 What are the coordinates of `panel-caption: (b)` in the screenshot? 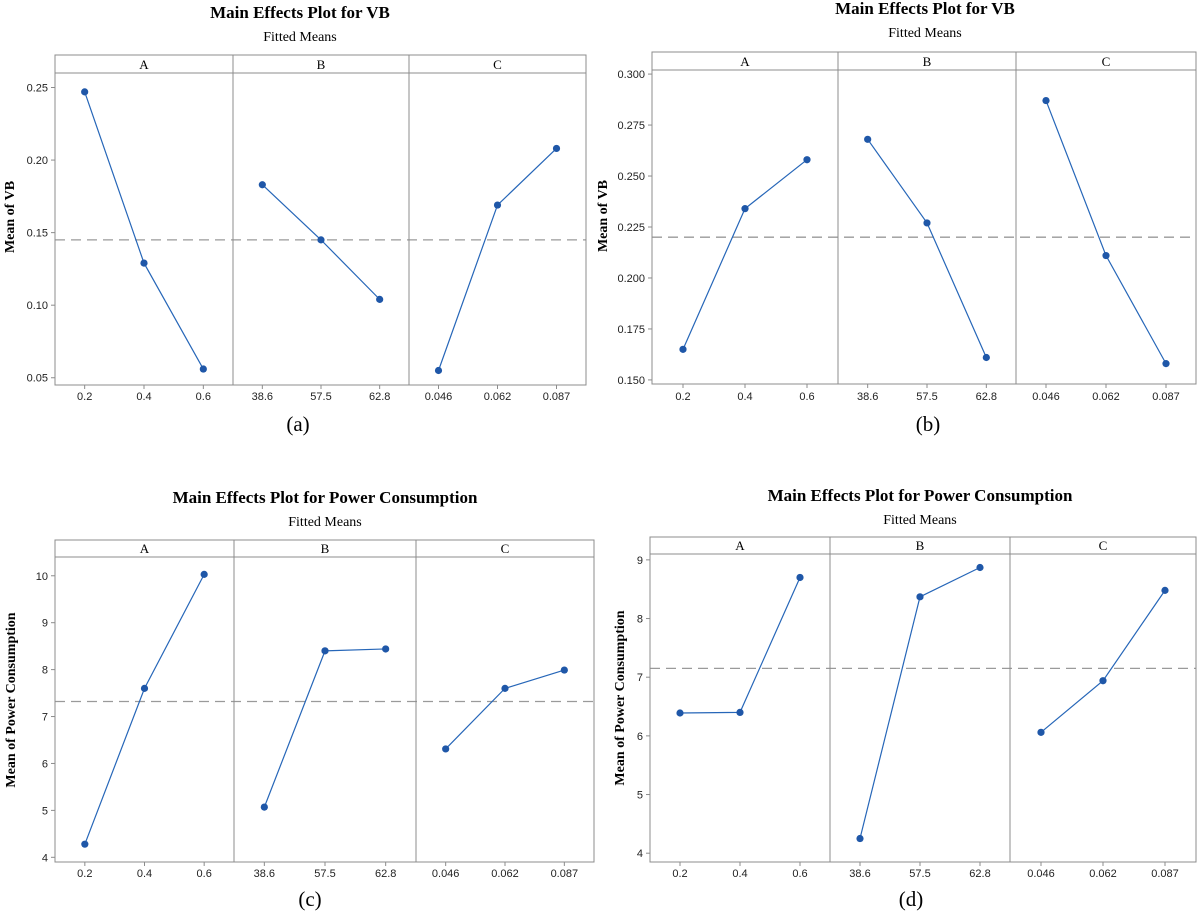 It's located at (928, 424).